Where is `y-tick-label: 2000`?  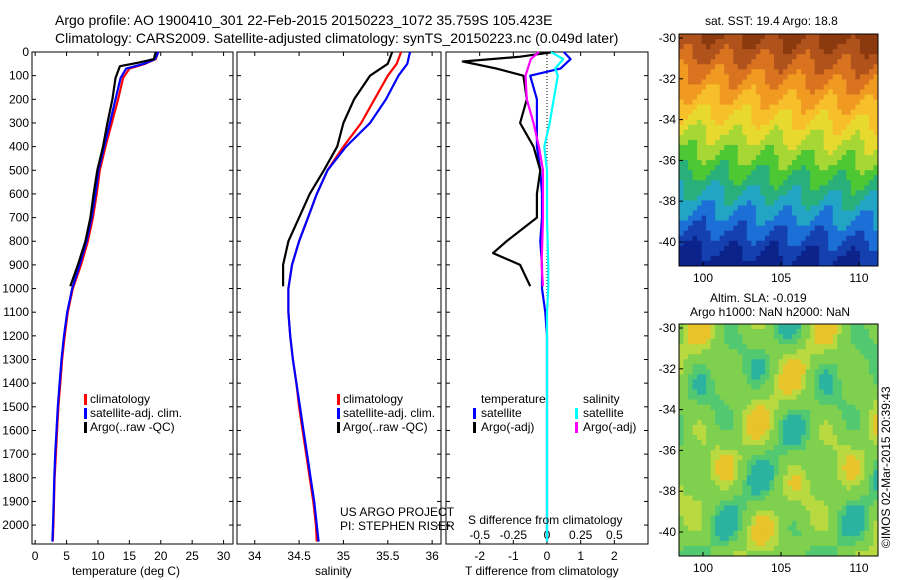
y-tick-label: 2000 is located at coordinates (15, 525).